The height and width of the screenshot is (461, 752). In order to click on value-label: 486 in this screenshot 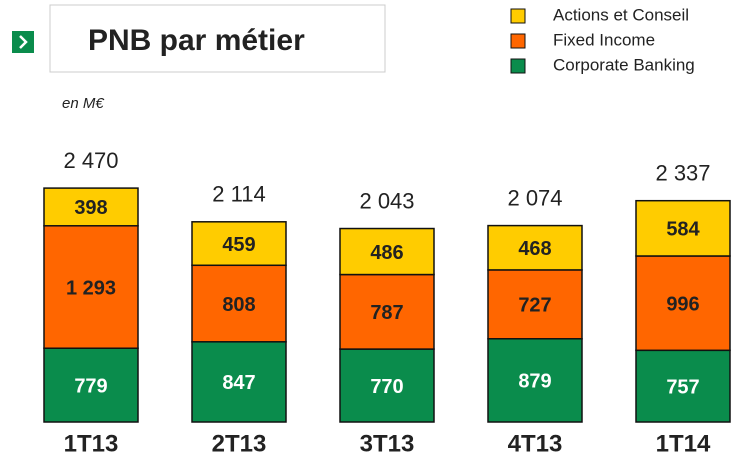, I will do `click(386, 253)`.